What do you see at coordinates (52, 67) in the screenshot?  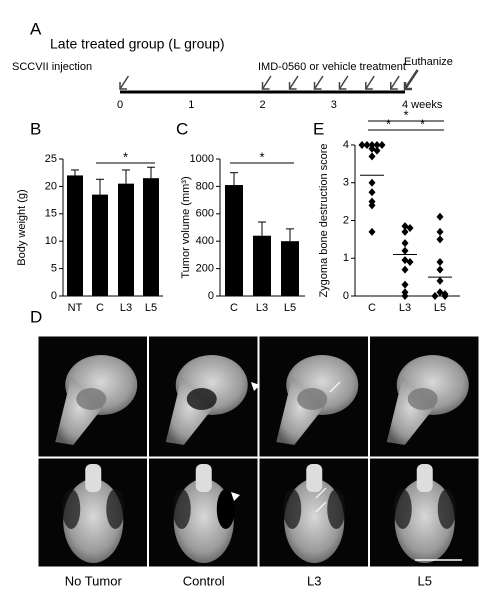 I see `event-label: SCCVII injection` at bounding box center [52, 67].